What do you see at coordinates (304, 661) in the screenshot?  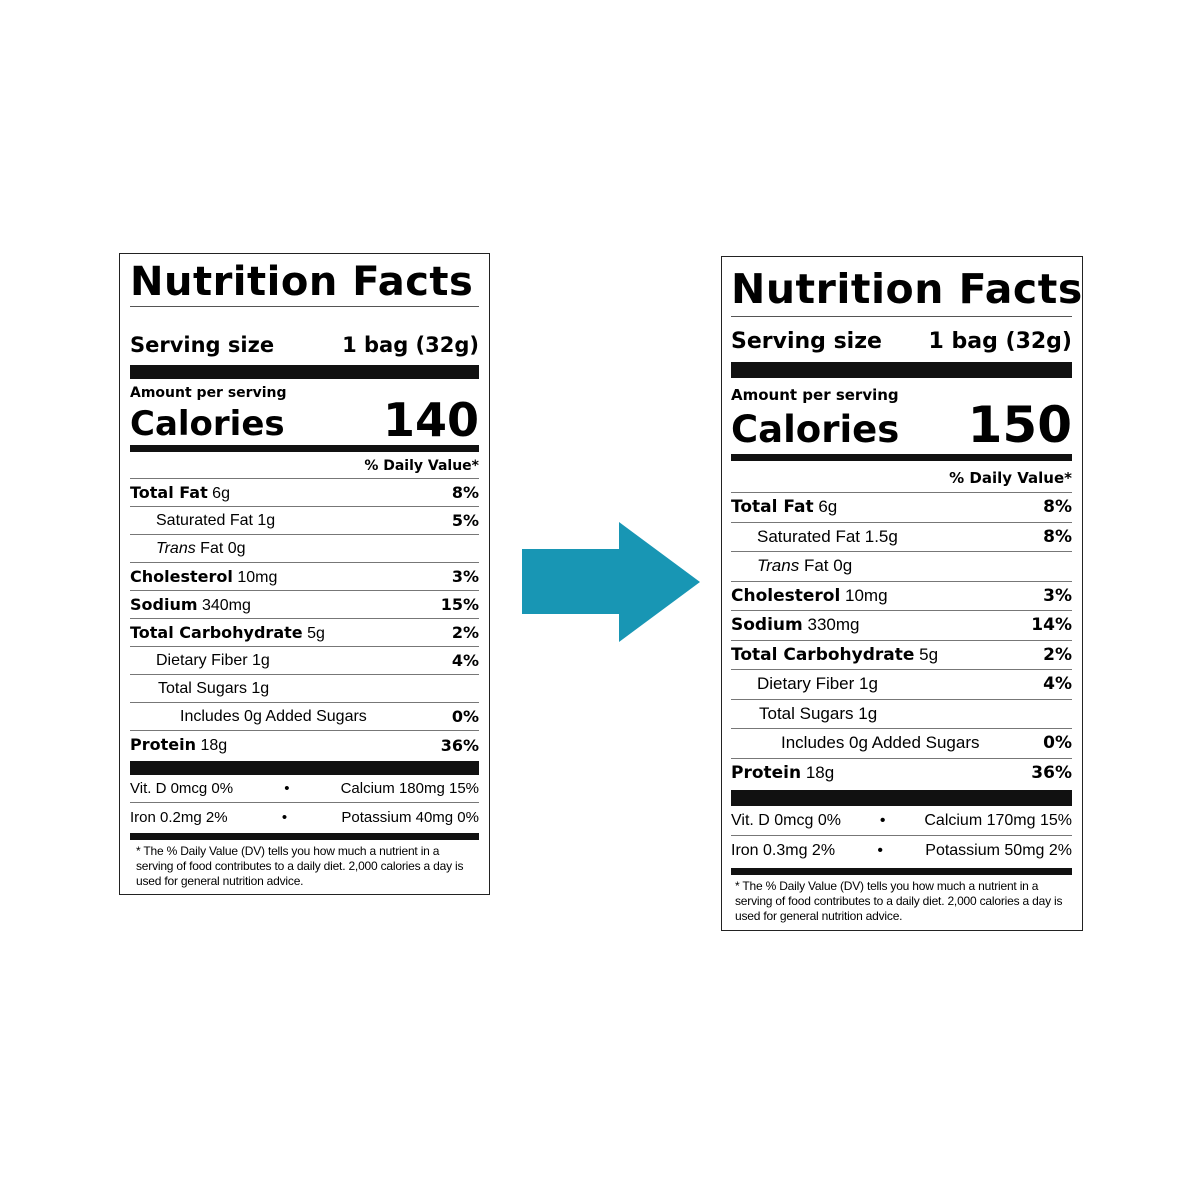 I see `nutrient-row: Dietary Fiber 1g 4%` at bounding box center [304, 661].